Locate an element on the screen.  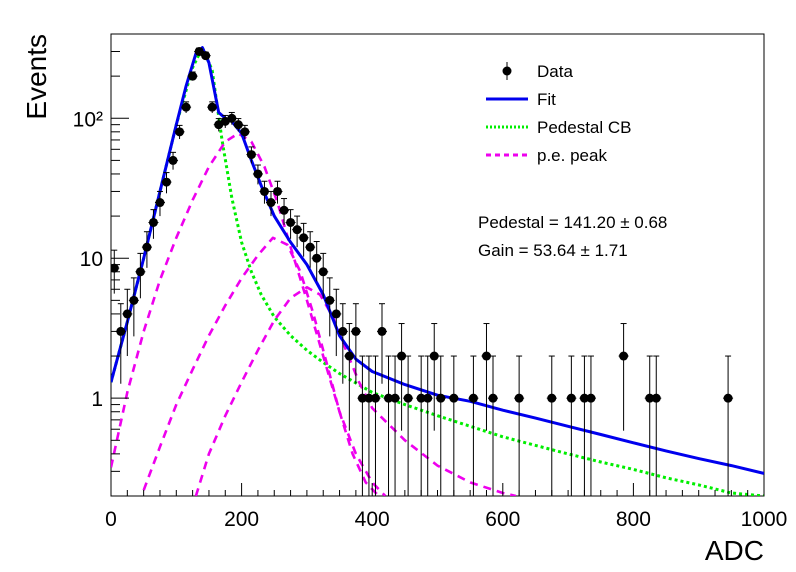
legend-label: Pedestal CB is located at coordinates (584, 127).